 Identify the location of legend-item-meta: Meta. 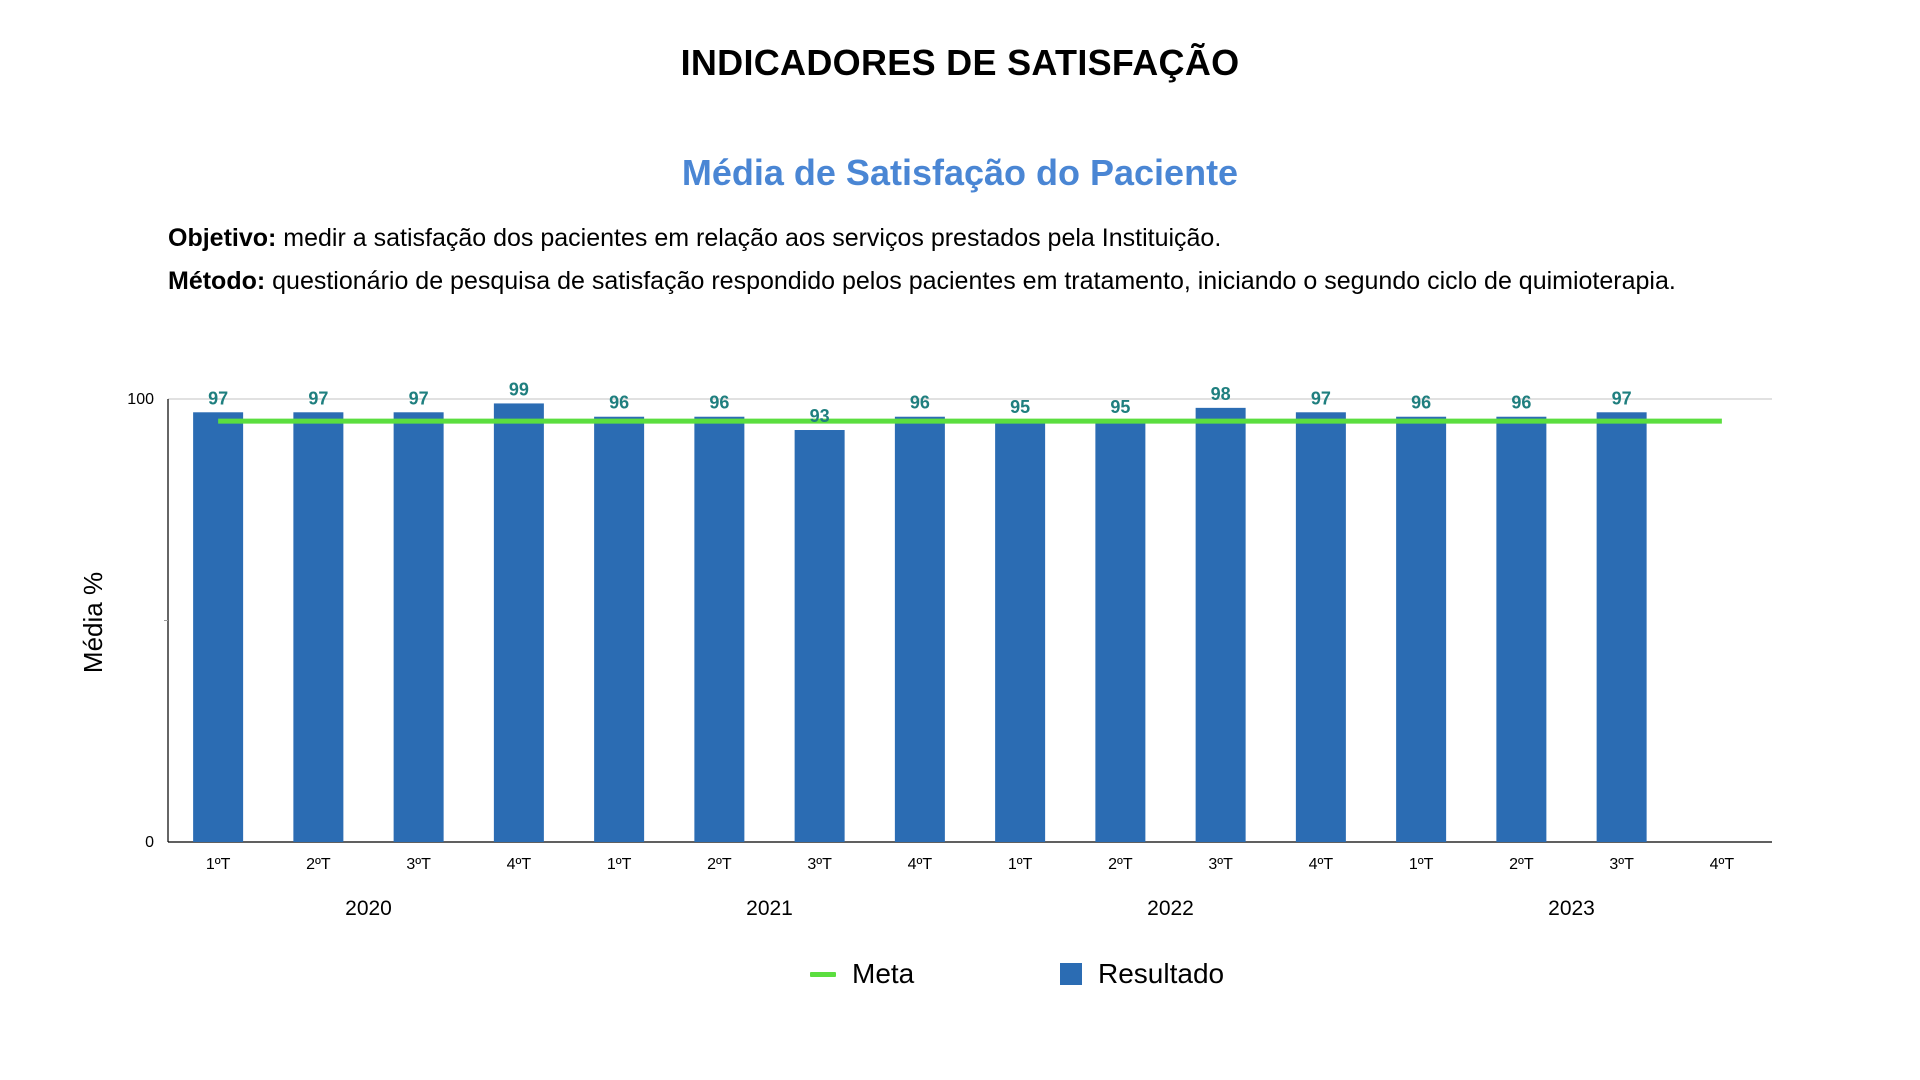
(862, 974).